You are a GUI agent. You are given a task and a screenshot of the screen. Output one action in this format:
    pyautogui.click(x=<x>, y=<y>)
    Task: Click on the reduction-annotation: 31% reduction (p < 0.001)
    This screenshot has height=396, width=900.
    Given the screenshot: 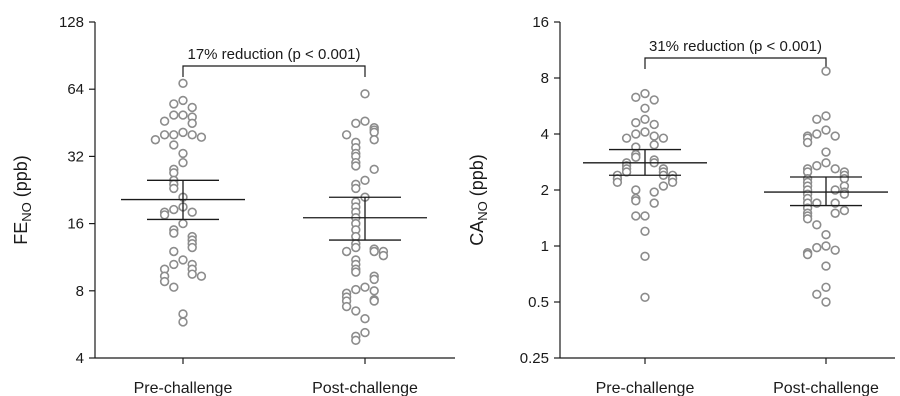 What is the action you would take?
    pyautogui.click(x=735, y=46)
    